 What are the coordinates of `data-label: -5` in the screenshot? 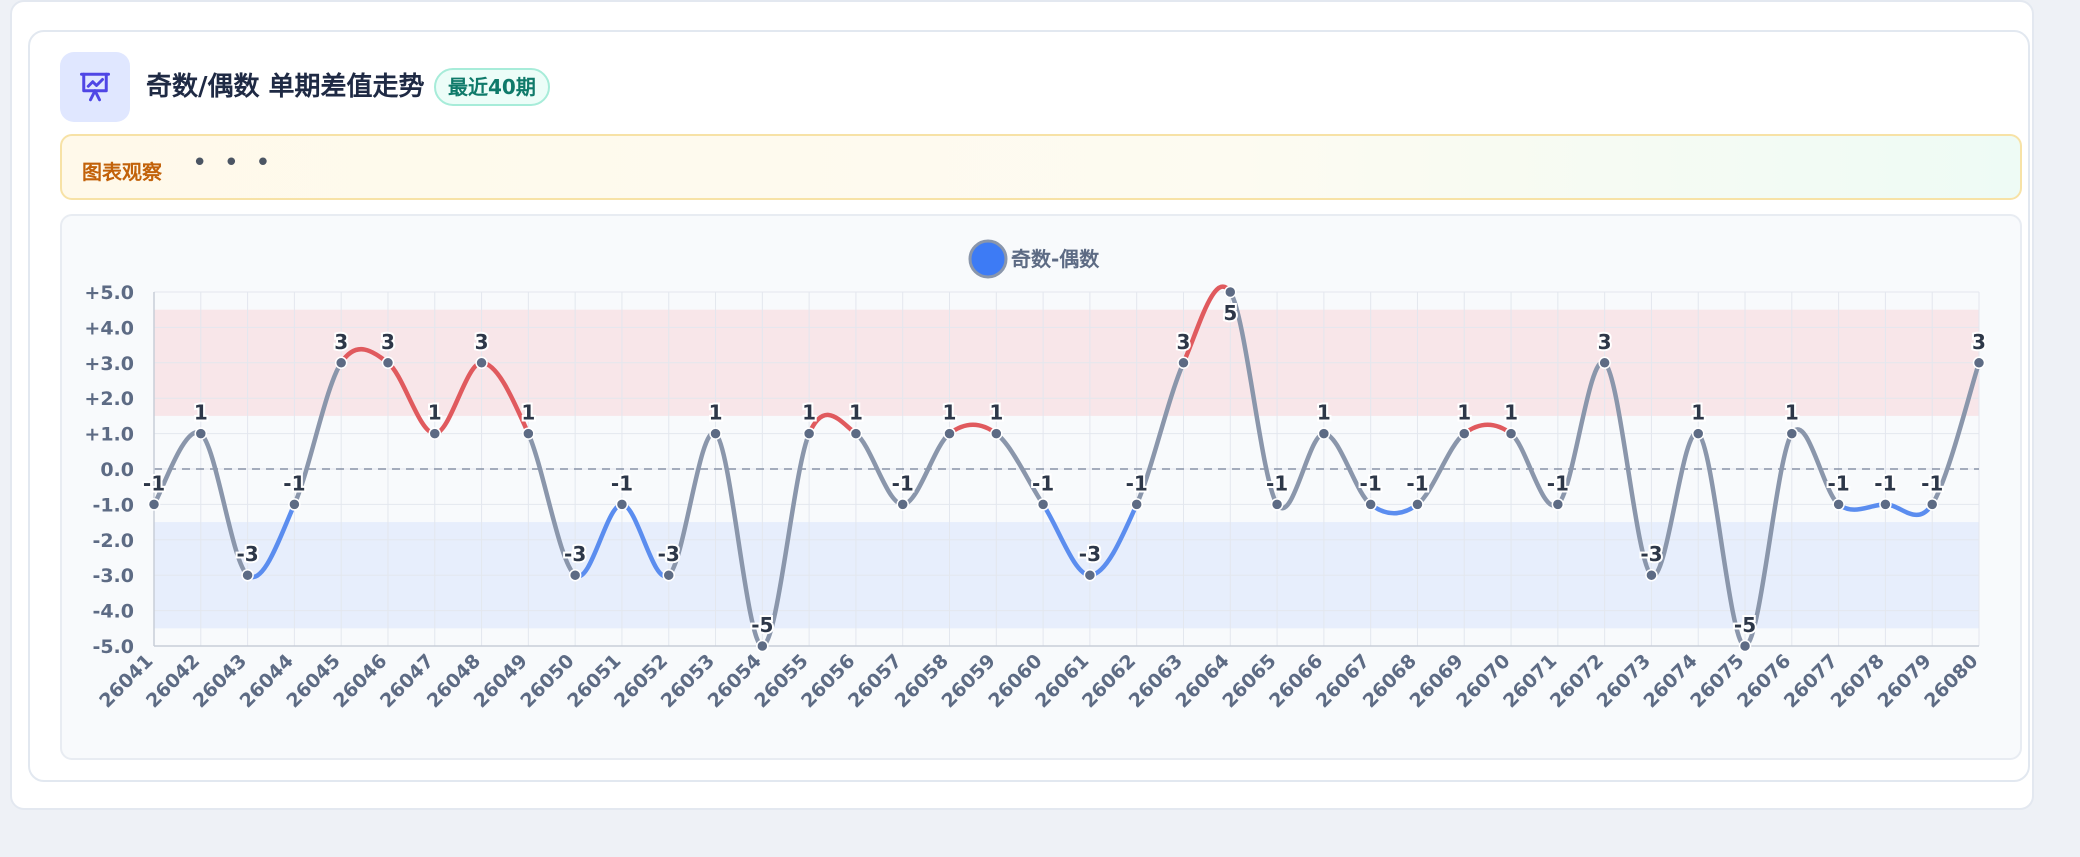 It's located at (1745, 625).